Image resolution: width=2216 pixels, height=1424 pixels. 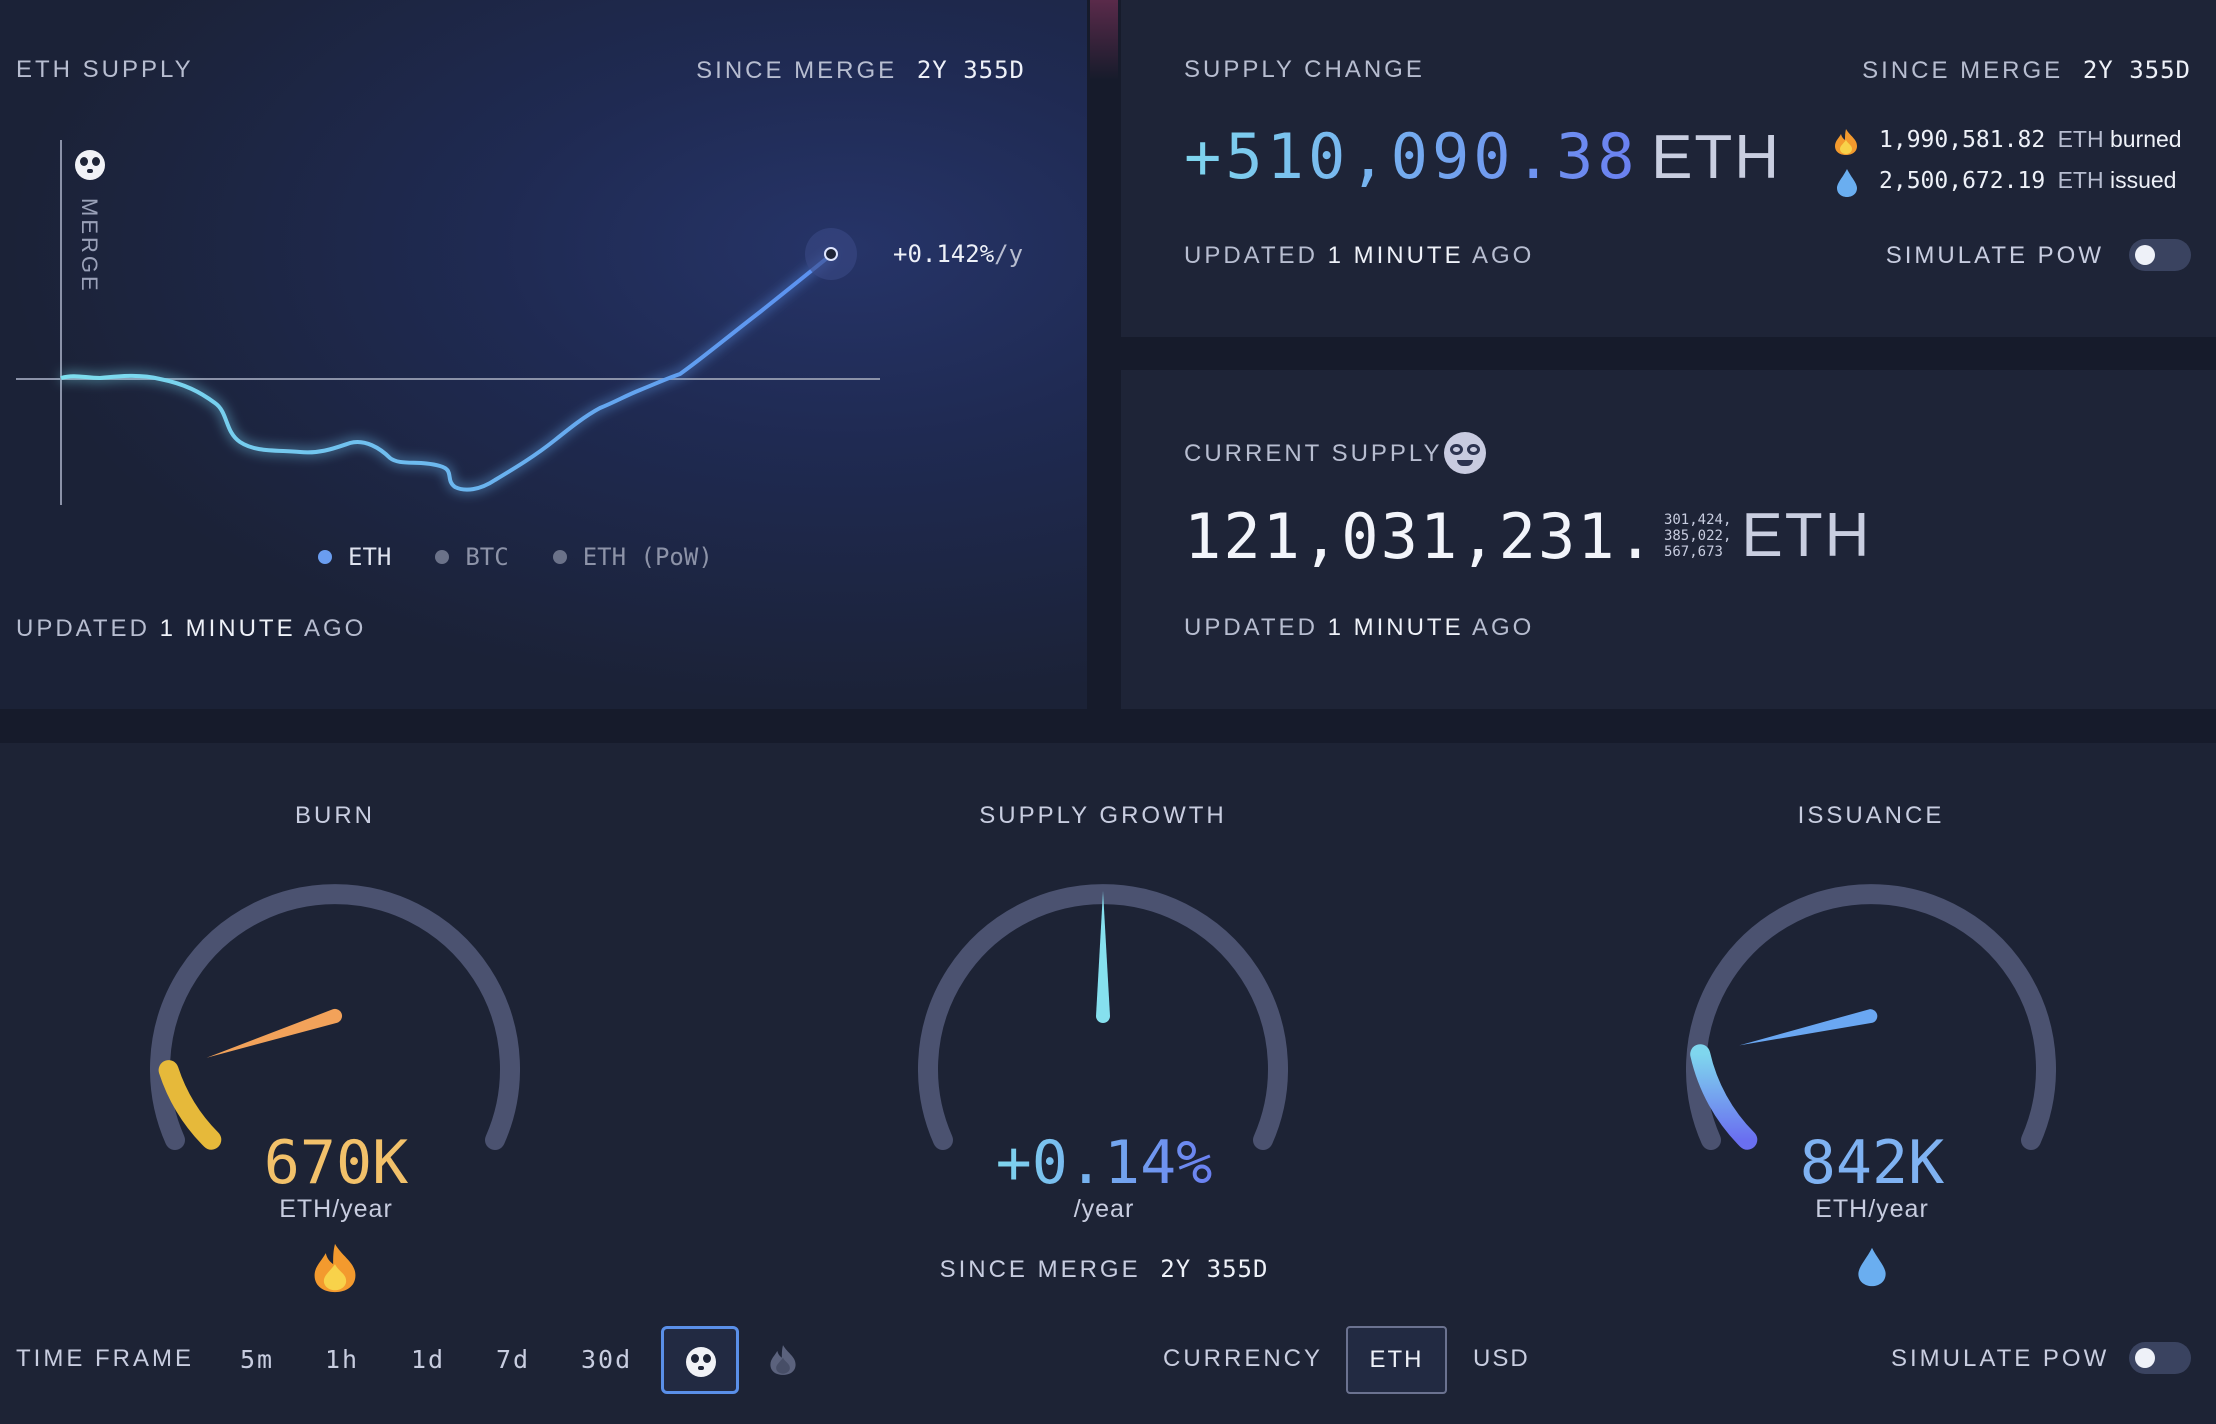 What do you see at coordinates (472, 557) in the screenshot?
I see `legend-btc: BTC` at bounding box center [472, 557].